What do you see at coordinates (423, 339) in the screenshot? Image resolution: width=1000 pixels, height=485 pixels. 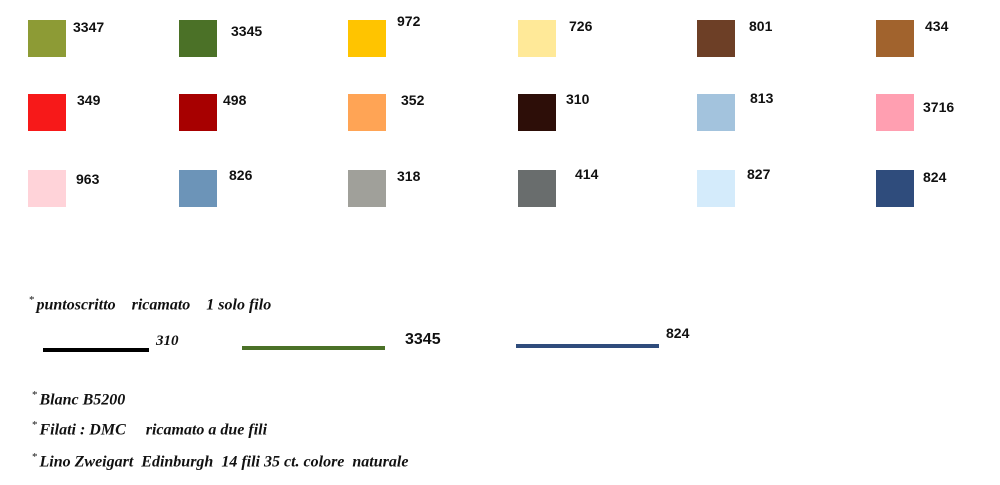 I see `backstitch-label-3345: 3345` at bounding box center [423, 339].